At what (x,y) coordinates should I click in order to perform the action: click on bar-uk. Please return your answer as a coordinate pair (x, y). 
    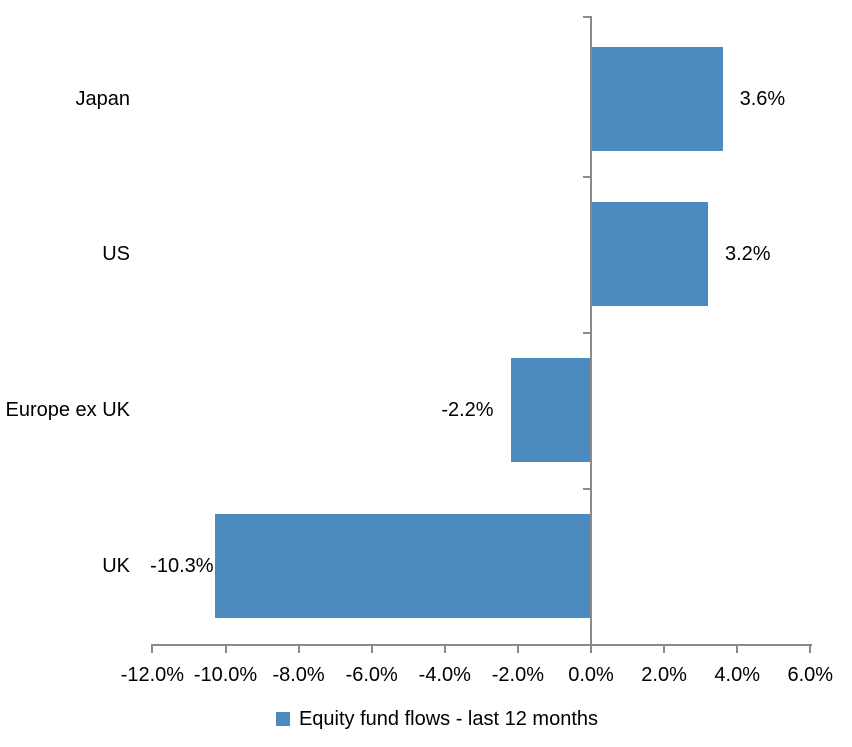
    Looking at the image, I should click on (402, 566).